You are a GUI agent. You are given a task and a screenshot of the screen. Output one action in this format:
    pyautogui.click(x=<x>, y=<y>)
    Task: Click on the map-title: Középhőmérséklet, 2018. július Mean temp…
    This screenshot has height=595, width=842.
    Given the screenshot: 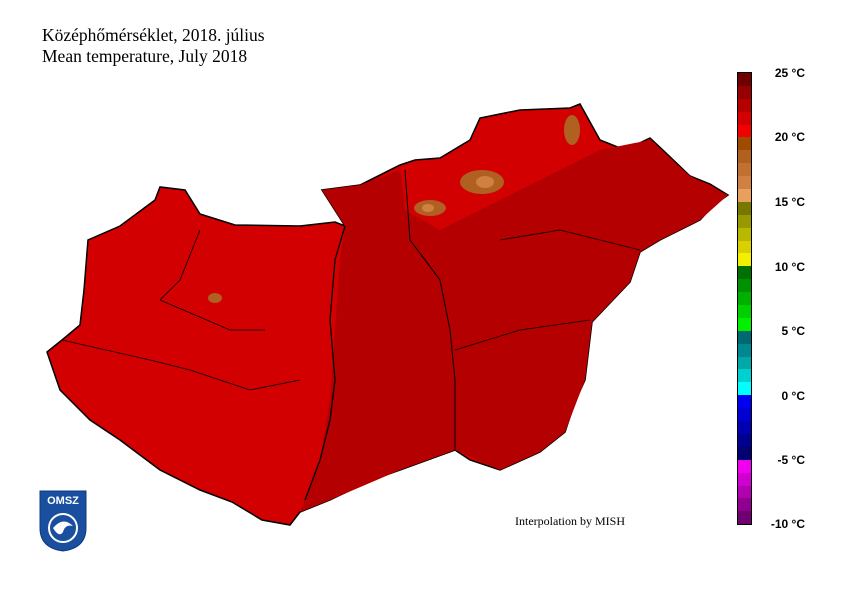 What is the action you would take?
    pyautogui.click(x=153, y=46)
    